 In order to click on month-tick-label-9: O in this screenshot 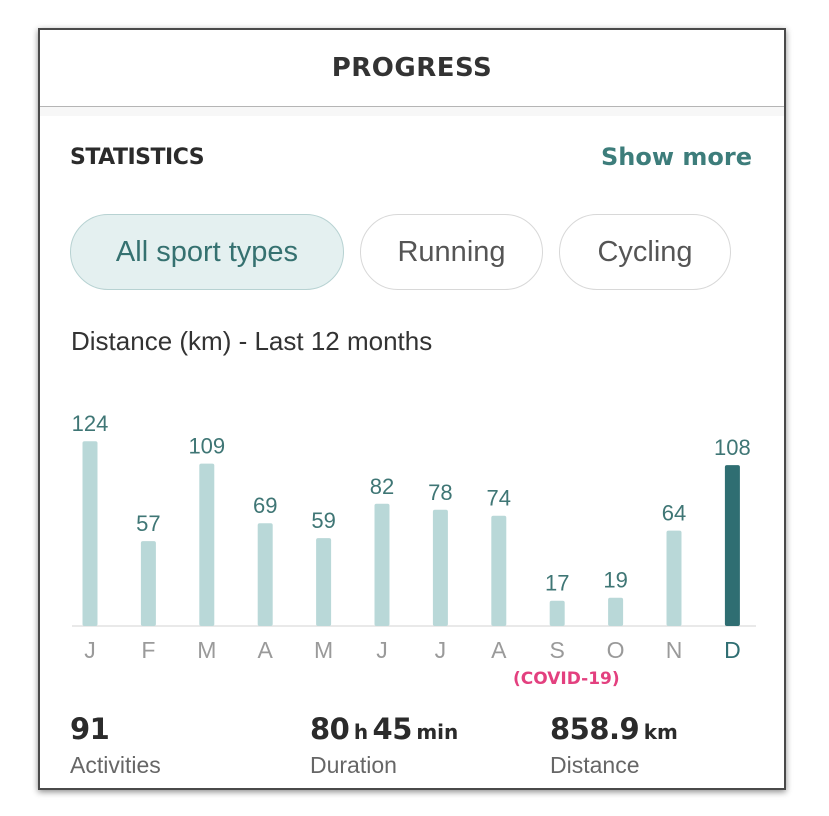, I will do `click(616, 650)`.